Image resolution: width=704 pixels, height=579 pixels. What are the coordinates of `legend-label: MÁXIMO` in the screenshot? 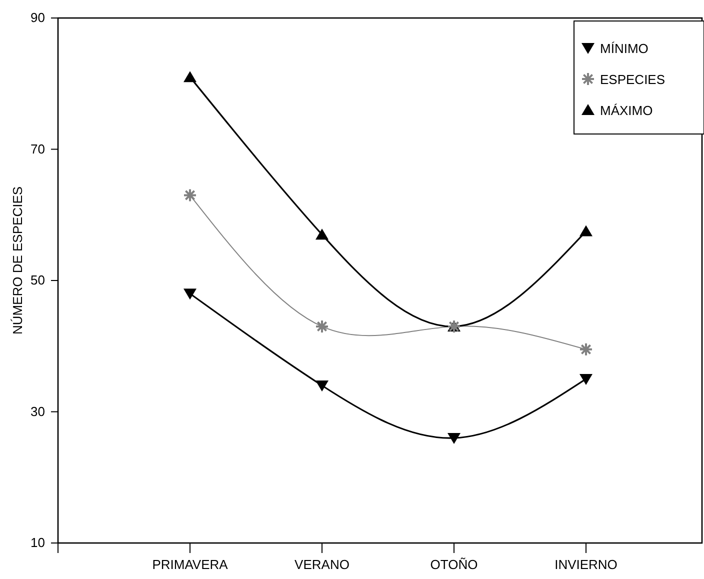 It's located at (626, 110).